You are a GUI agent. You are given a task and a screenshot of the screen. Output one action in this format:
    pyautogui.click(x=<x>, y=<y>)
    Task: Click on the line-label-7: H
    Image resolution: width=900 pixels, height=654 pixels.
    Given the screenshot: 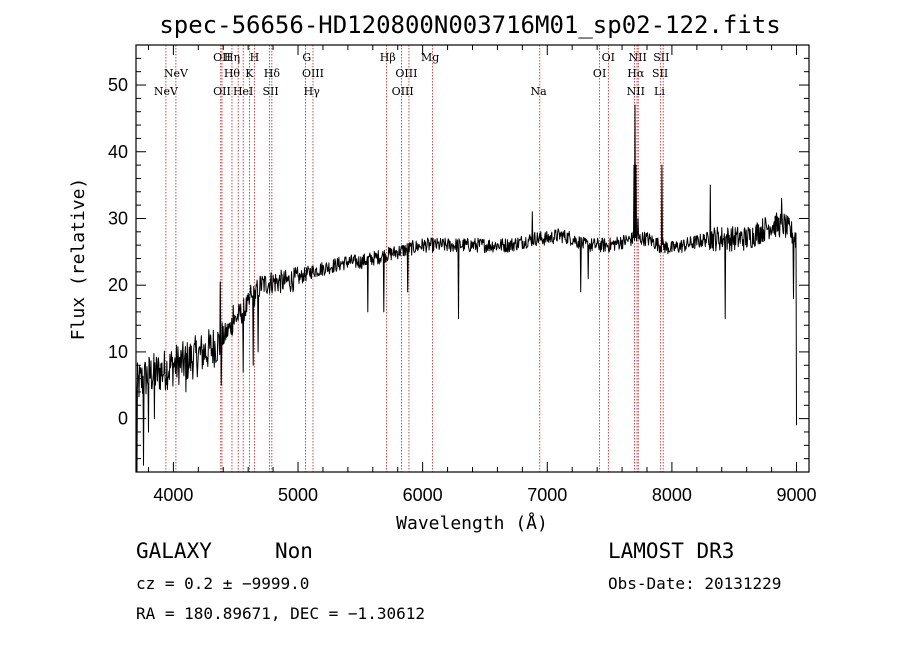 What is the action you would take?
    pyautogui.click(x=255, y=57)
    